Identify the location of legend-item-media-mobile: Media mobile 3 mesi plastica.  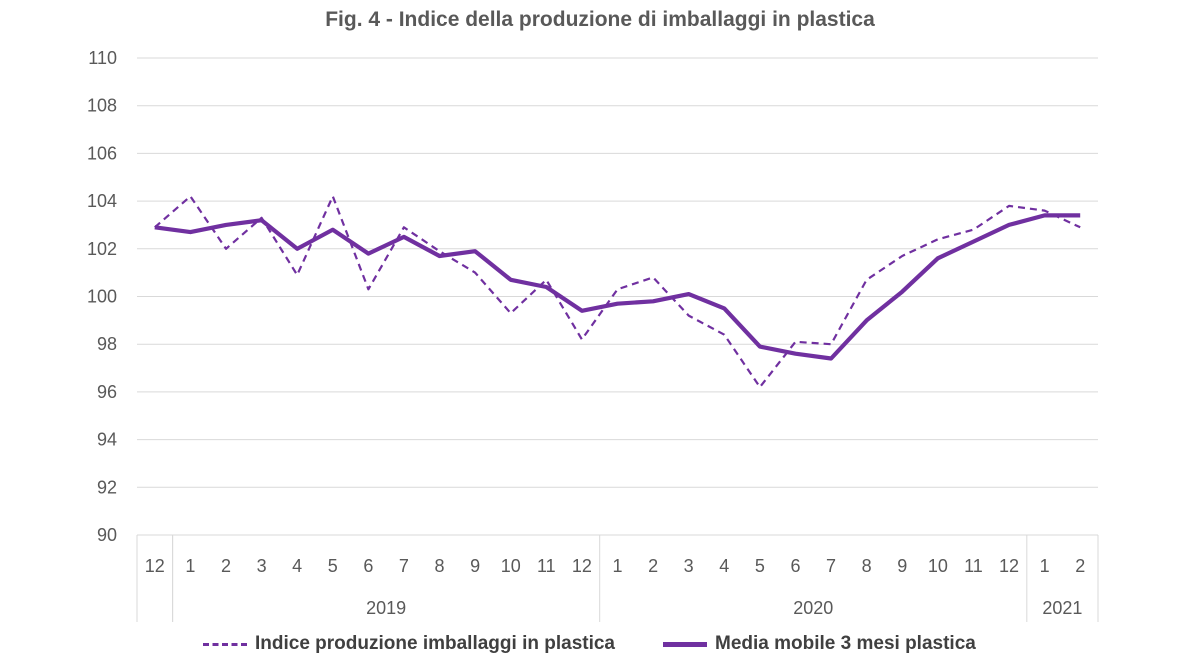
(819, 644).